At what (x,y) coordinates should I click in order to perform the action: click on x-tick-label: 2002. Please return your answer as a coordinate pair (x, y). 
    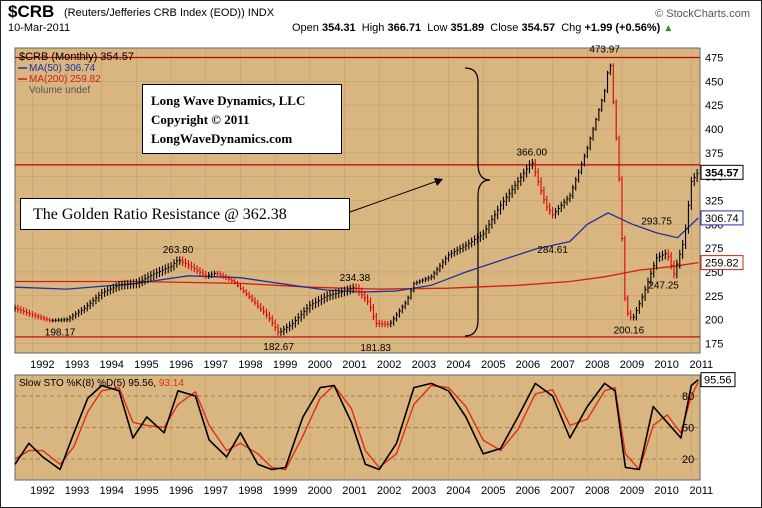
    Looking at the image, I should click on (389, 491).